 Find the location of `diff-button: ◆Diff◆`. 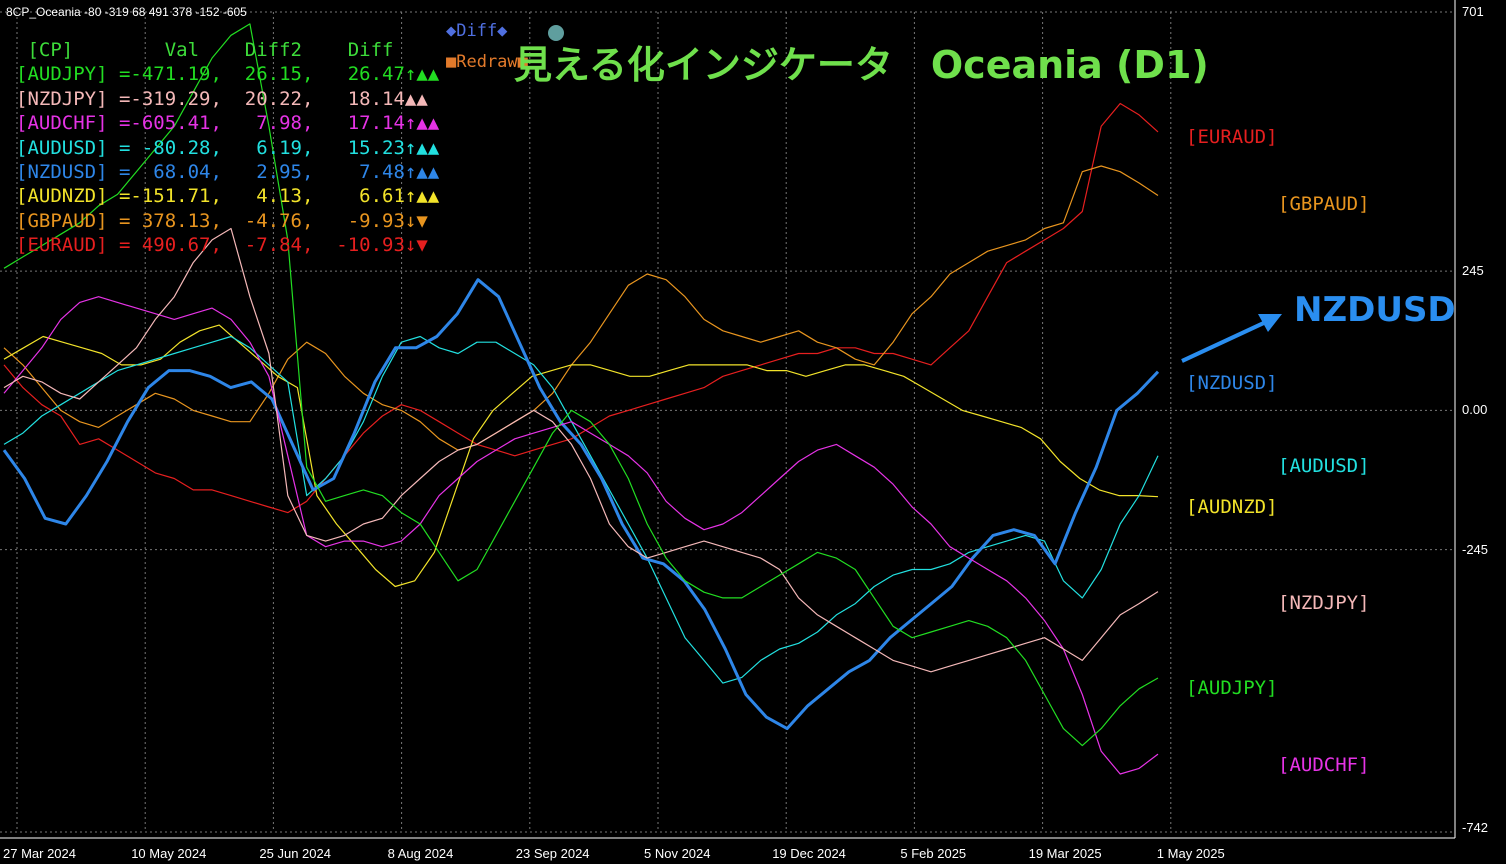

diff-button: ◆Diff◆ is located at coordinates (477, 31).